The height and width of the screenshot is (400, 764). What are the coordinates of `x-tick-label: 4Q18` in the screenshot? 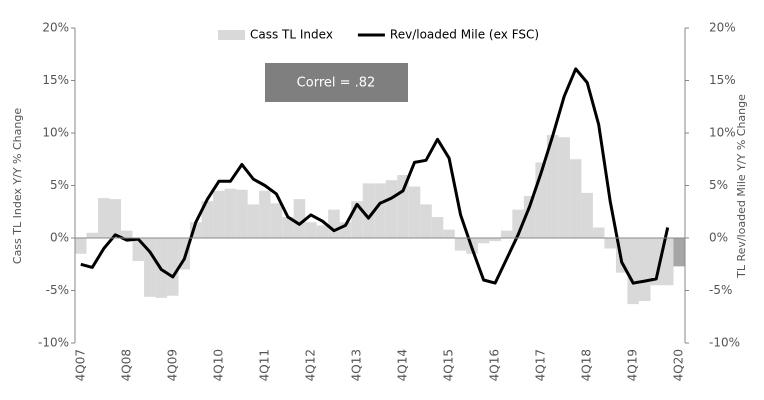 It's located at (587, 365).